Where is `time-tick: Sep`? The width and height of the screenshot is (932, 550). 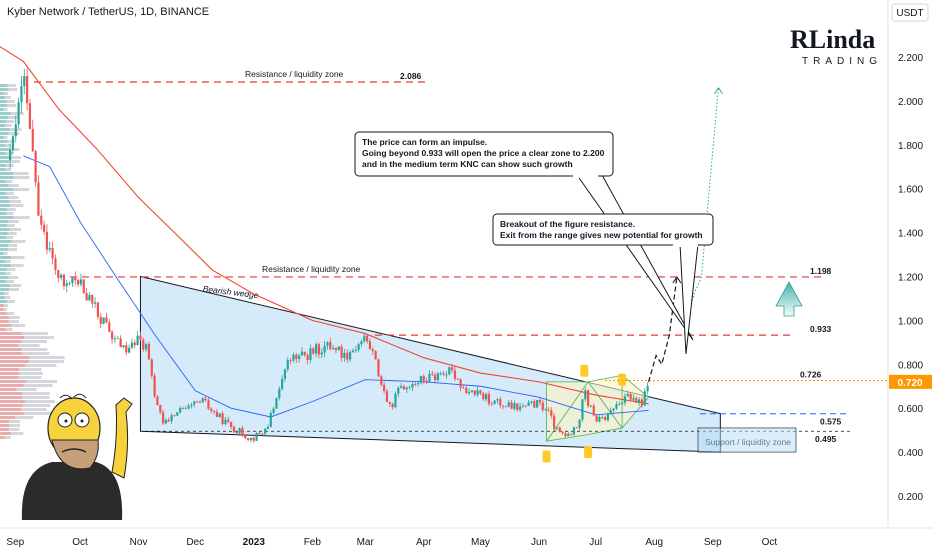
time-tick: Sep is located at coordinates (15, 542).